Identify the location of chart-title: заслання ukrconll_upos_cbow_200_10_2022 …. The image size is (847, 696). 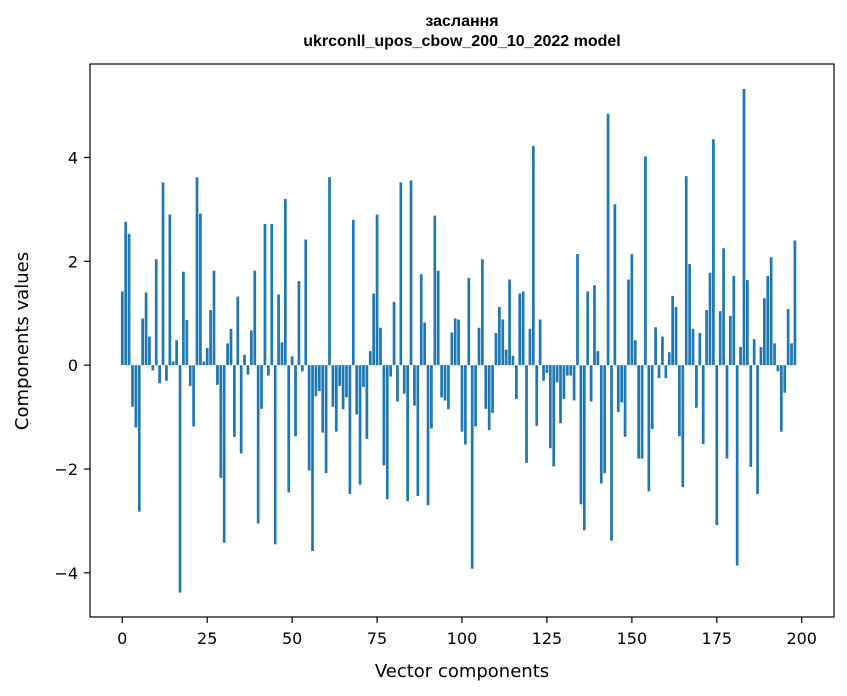
(462, 32).